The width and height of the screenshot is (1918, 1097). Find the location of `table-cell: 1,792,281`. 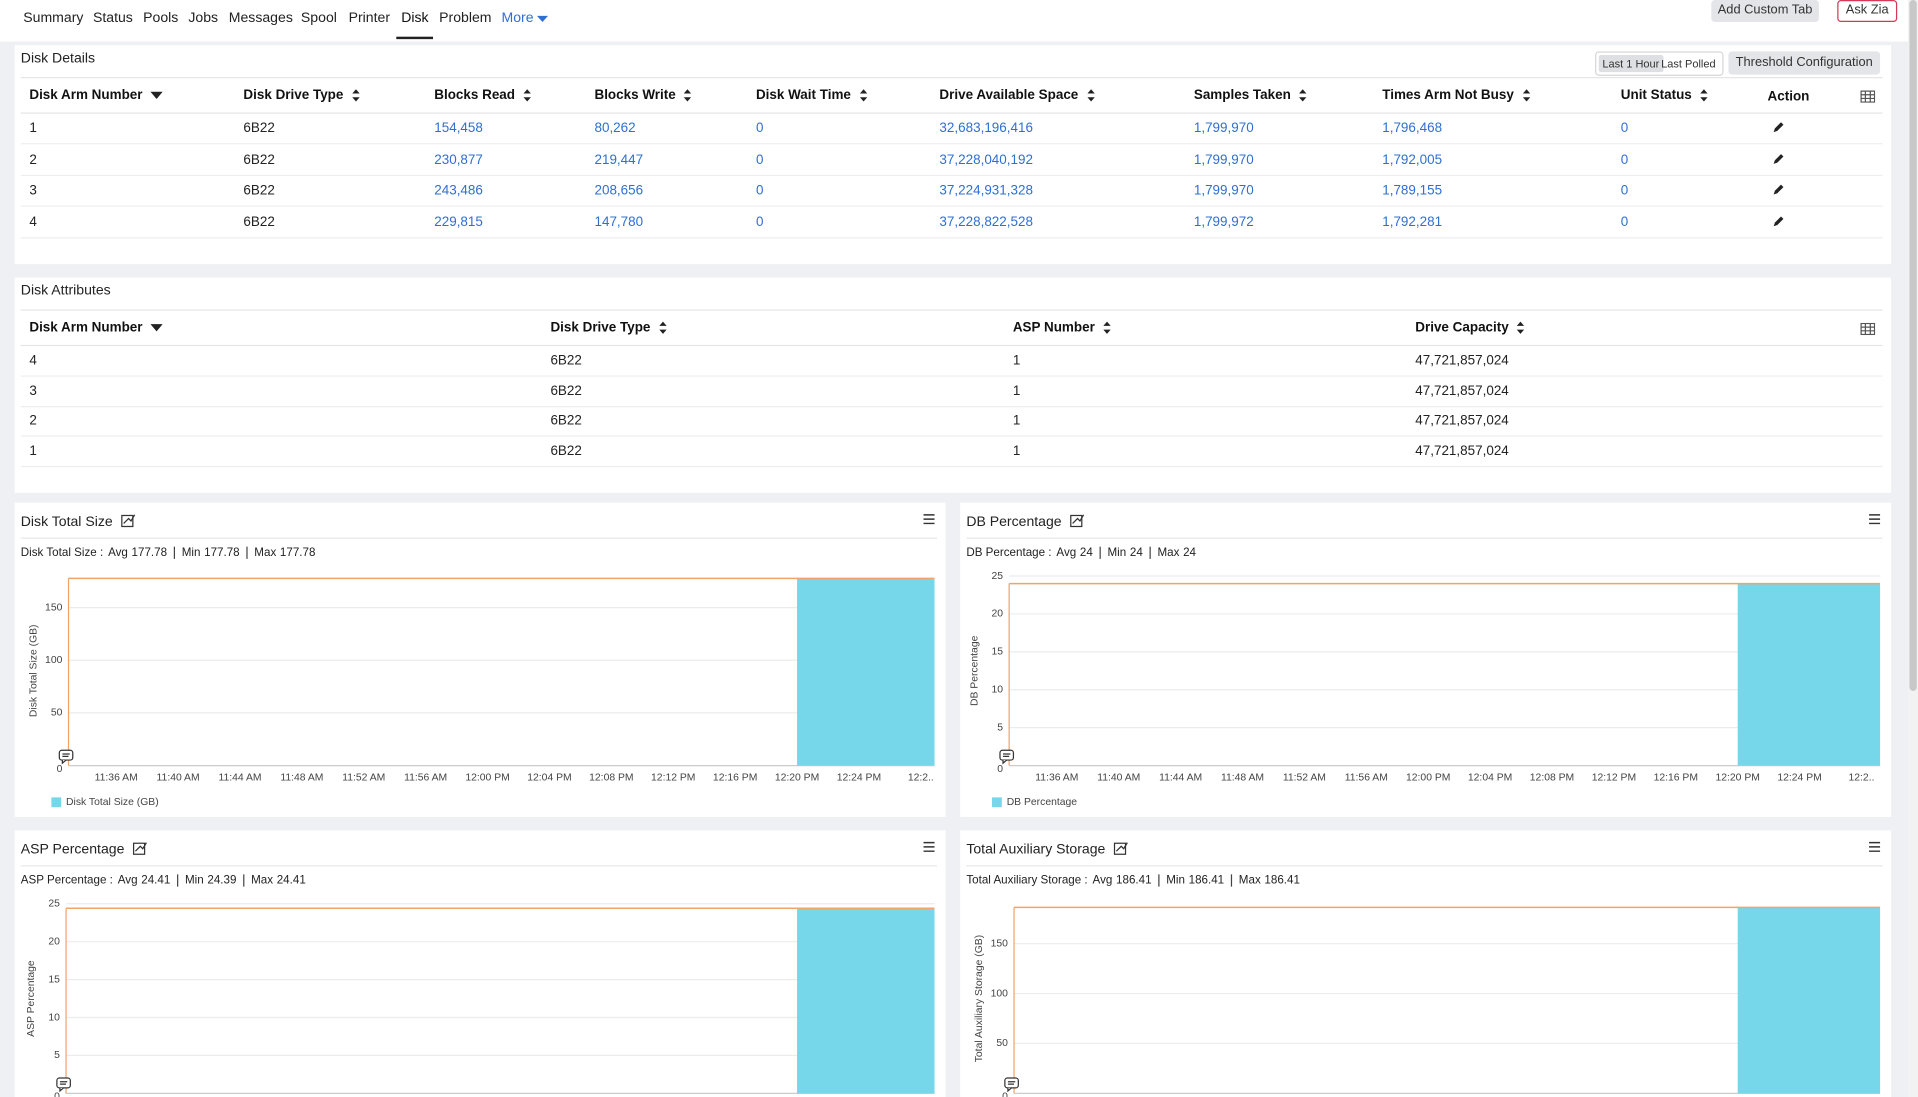

table-cell: 1,792,281 is located at coordinates (1412, 222).